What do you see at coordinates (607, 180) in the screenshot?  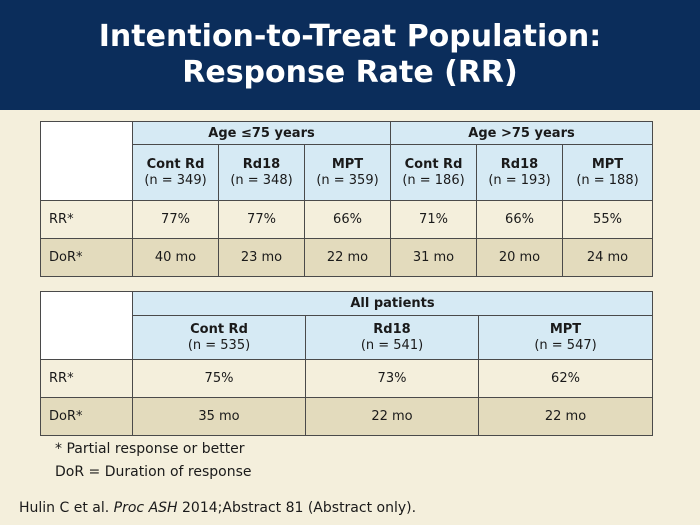 I see `column-n: (n = 188)` at bounding box center [607, 180].